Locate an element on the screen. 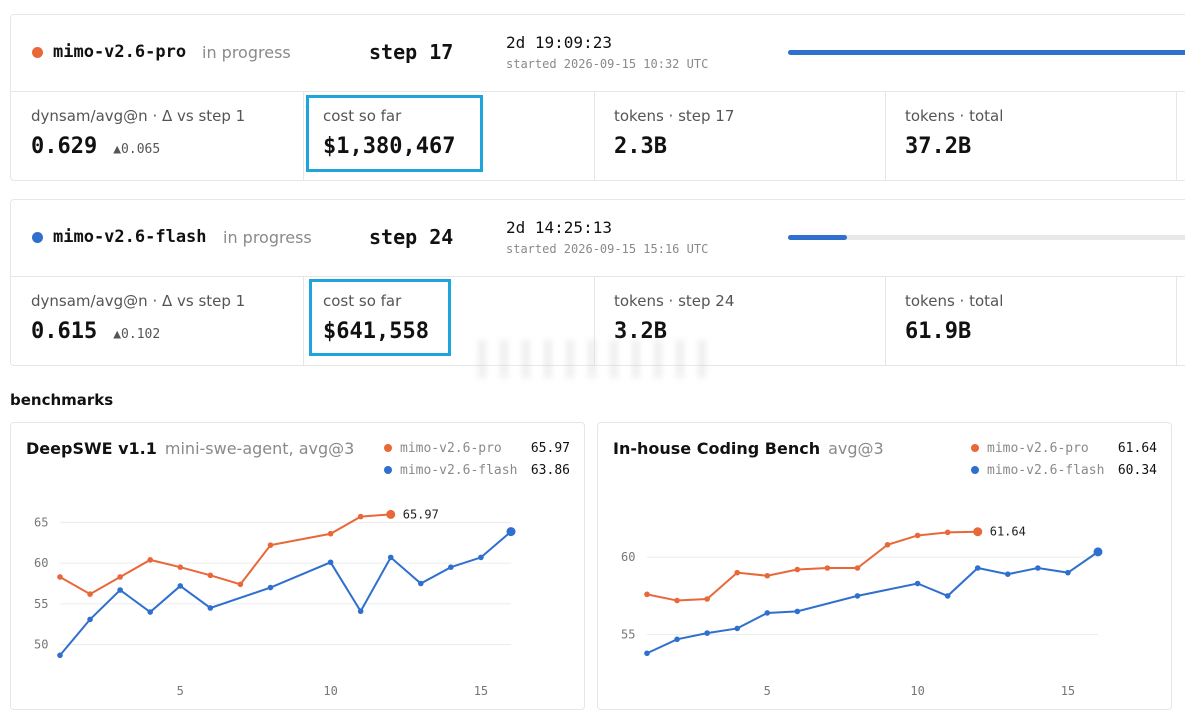  stat-tokens-step: tokens · step 24 3.2B is located at coordinates (740, 321).